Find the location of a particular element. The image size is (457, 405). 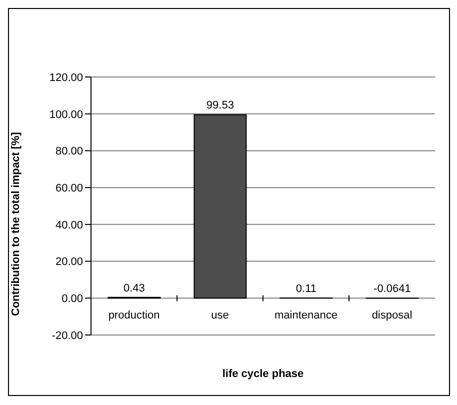

y-tick-label: 100.00 is located at coordinates (66, 114).